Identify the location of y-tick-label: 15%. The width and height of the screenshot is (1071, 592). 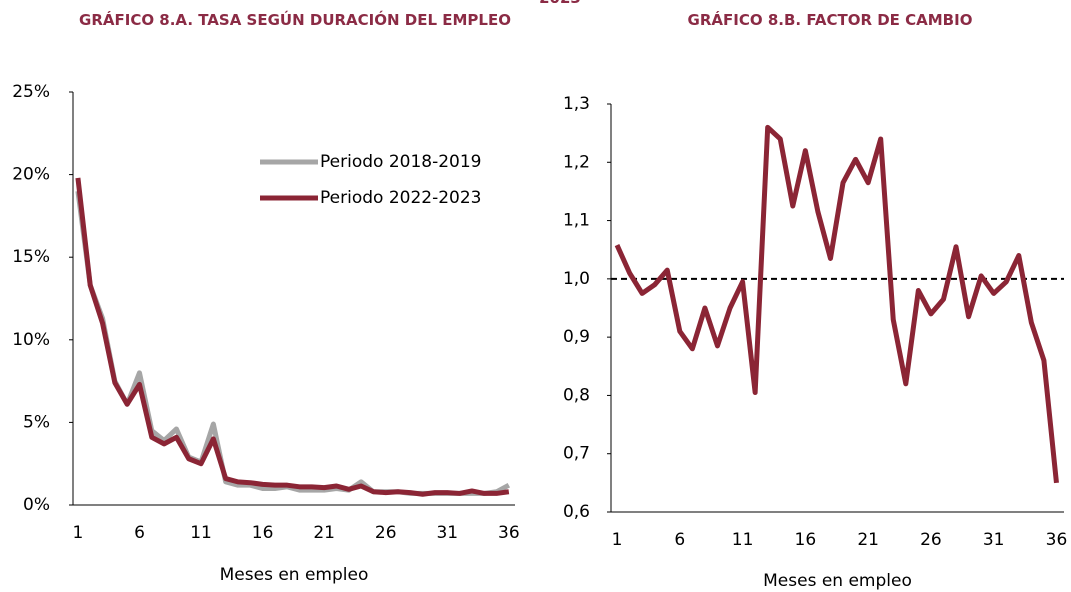
(31, 257).